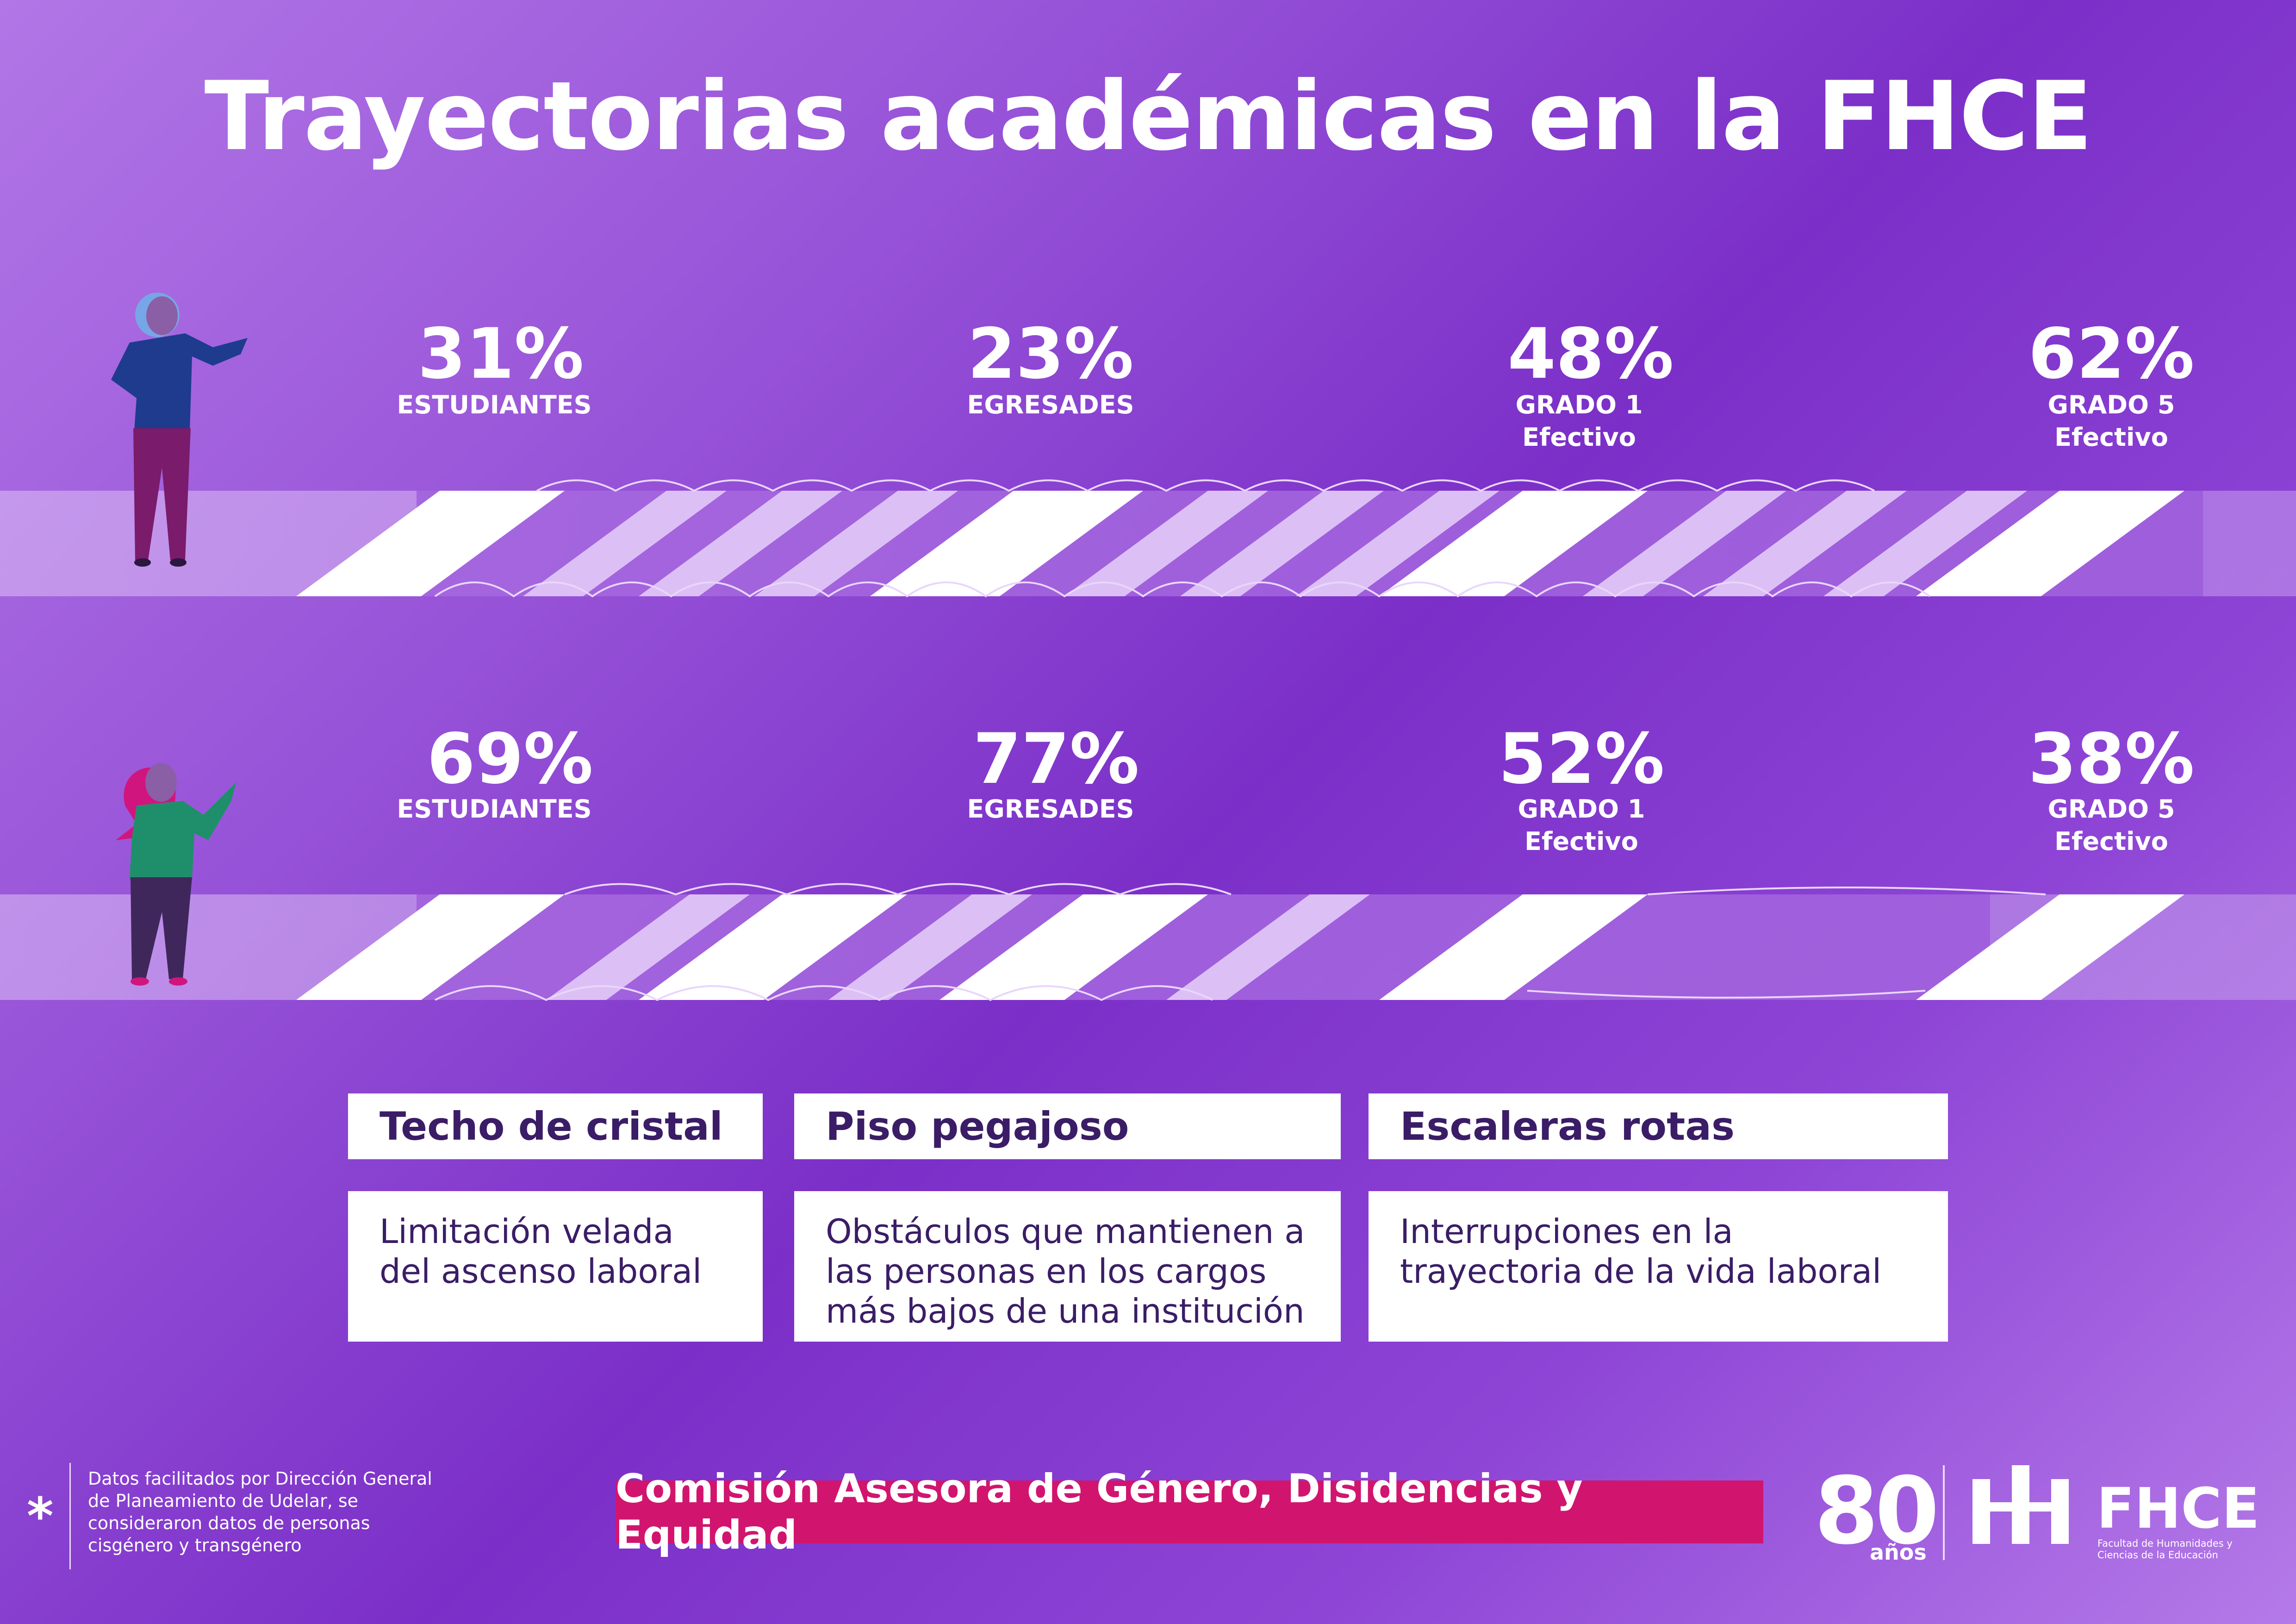  Describe the element at coordinates (1056, 759) in the screenshot. I see `stat-value: 77%` at that location.